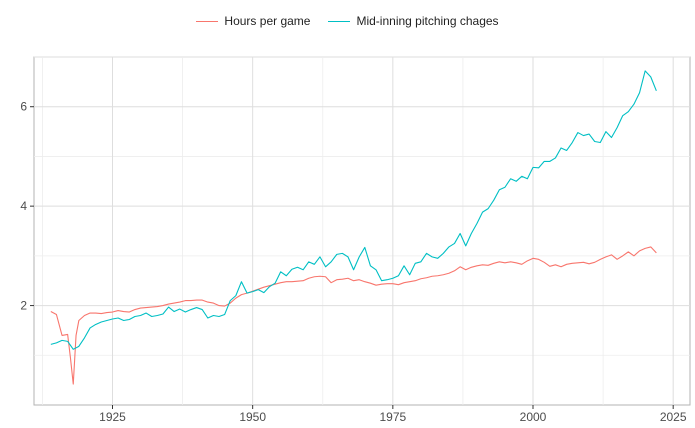  I want to click on legend-label-hours: Hours per game, so click(267, 21).